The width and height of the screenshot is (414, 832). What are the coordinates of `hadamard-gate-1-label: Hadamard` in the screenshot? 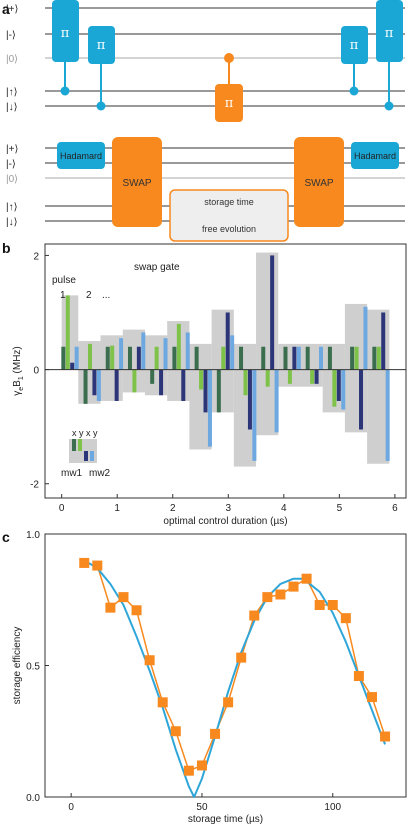 It's located at (81, 156).